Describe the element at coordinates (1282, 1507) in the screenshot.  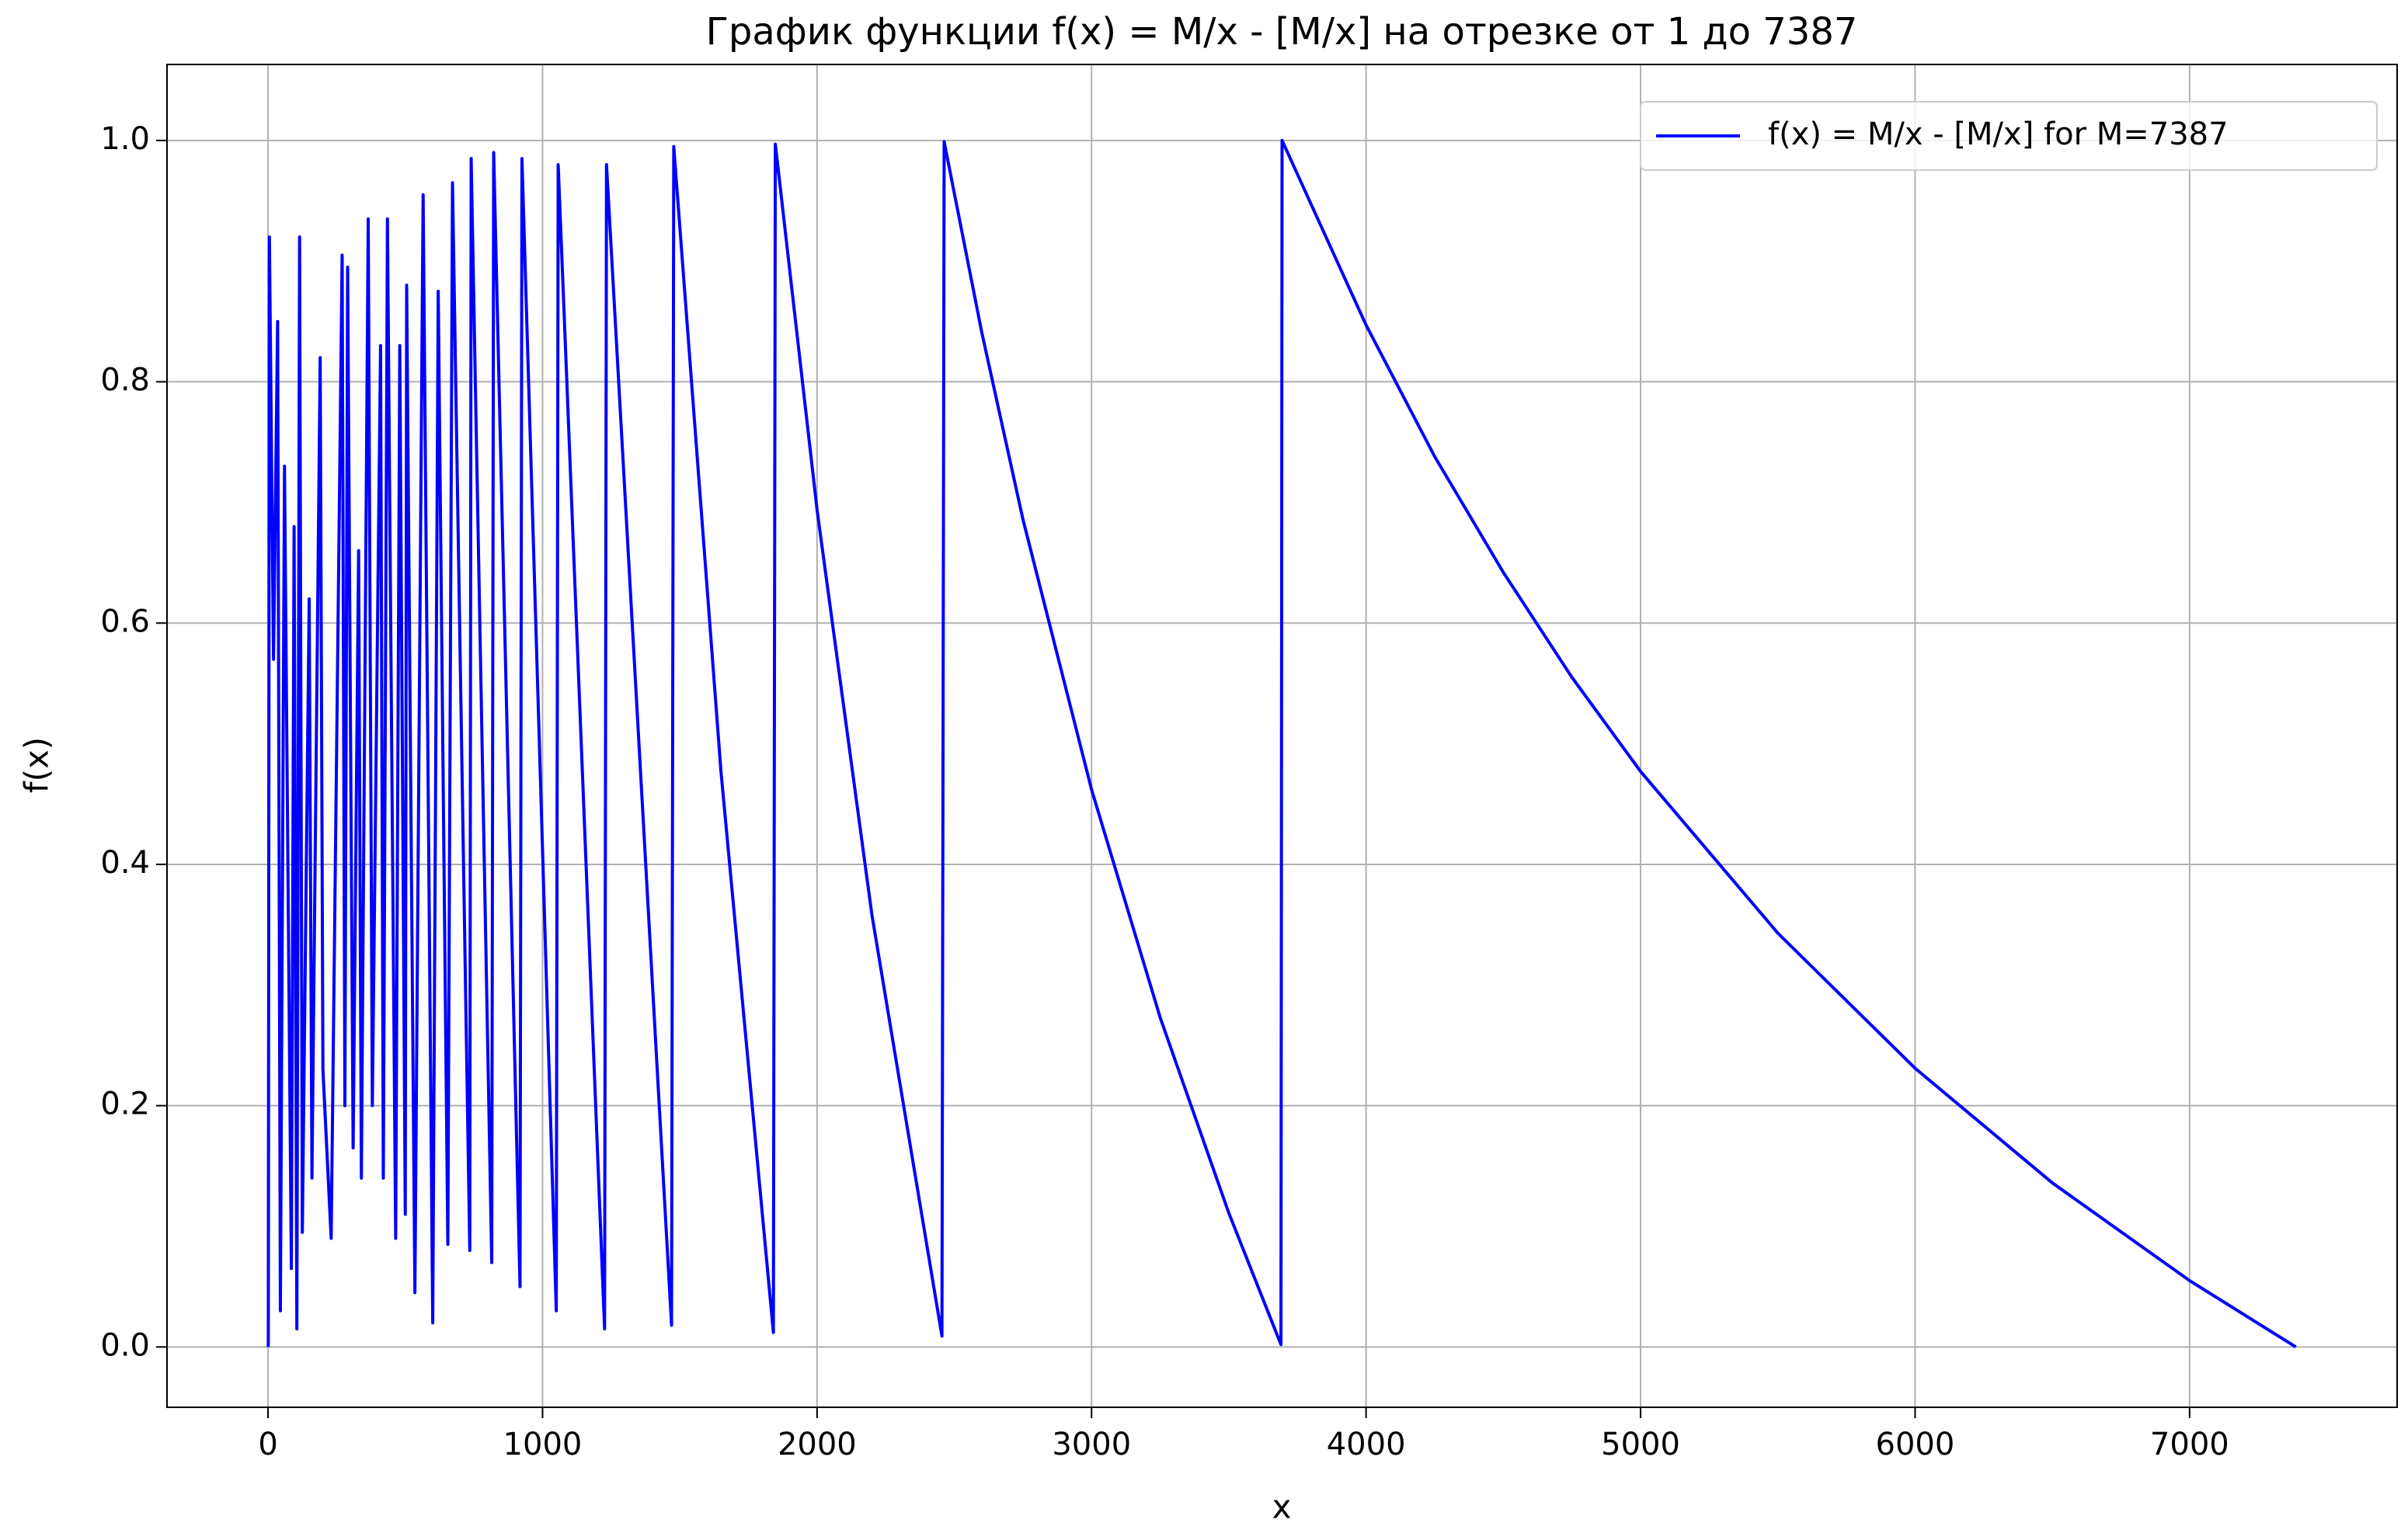
I see `x-axis-label: x` at that location.